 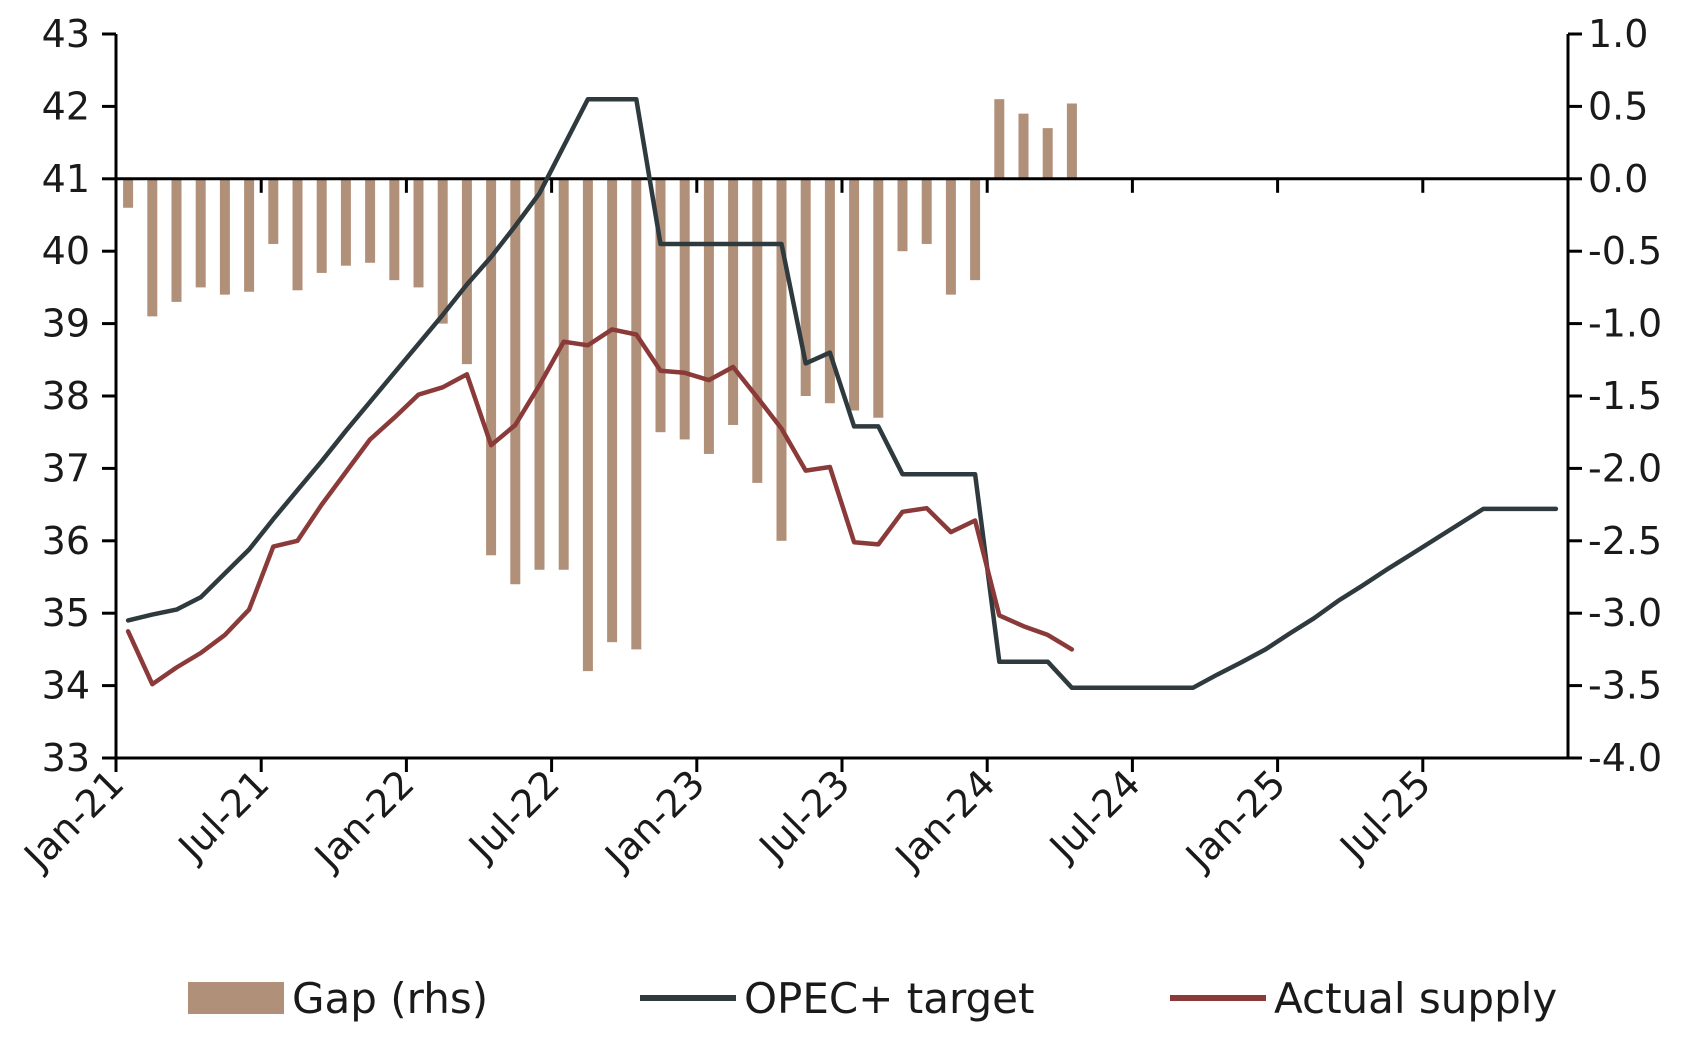 I want to click on right-axis-tick-label: -3.0, so click(x=1625, y=613).